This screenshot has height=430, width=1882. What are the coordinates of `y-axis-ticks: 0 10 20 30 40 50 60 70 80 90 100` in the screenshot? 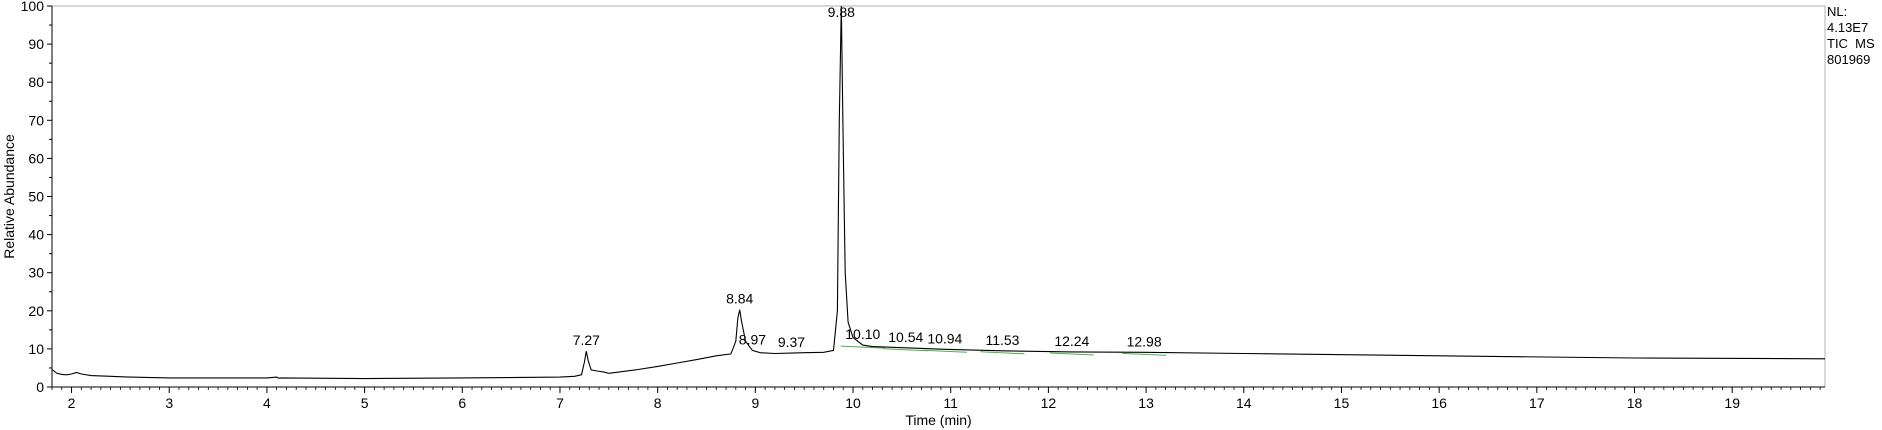 It's located at (36, 197).